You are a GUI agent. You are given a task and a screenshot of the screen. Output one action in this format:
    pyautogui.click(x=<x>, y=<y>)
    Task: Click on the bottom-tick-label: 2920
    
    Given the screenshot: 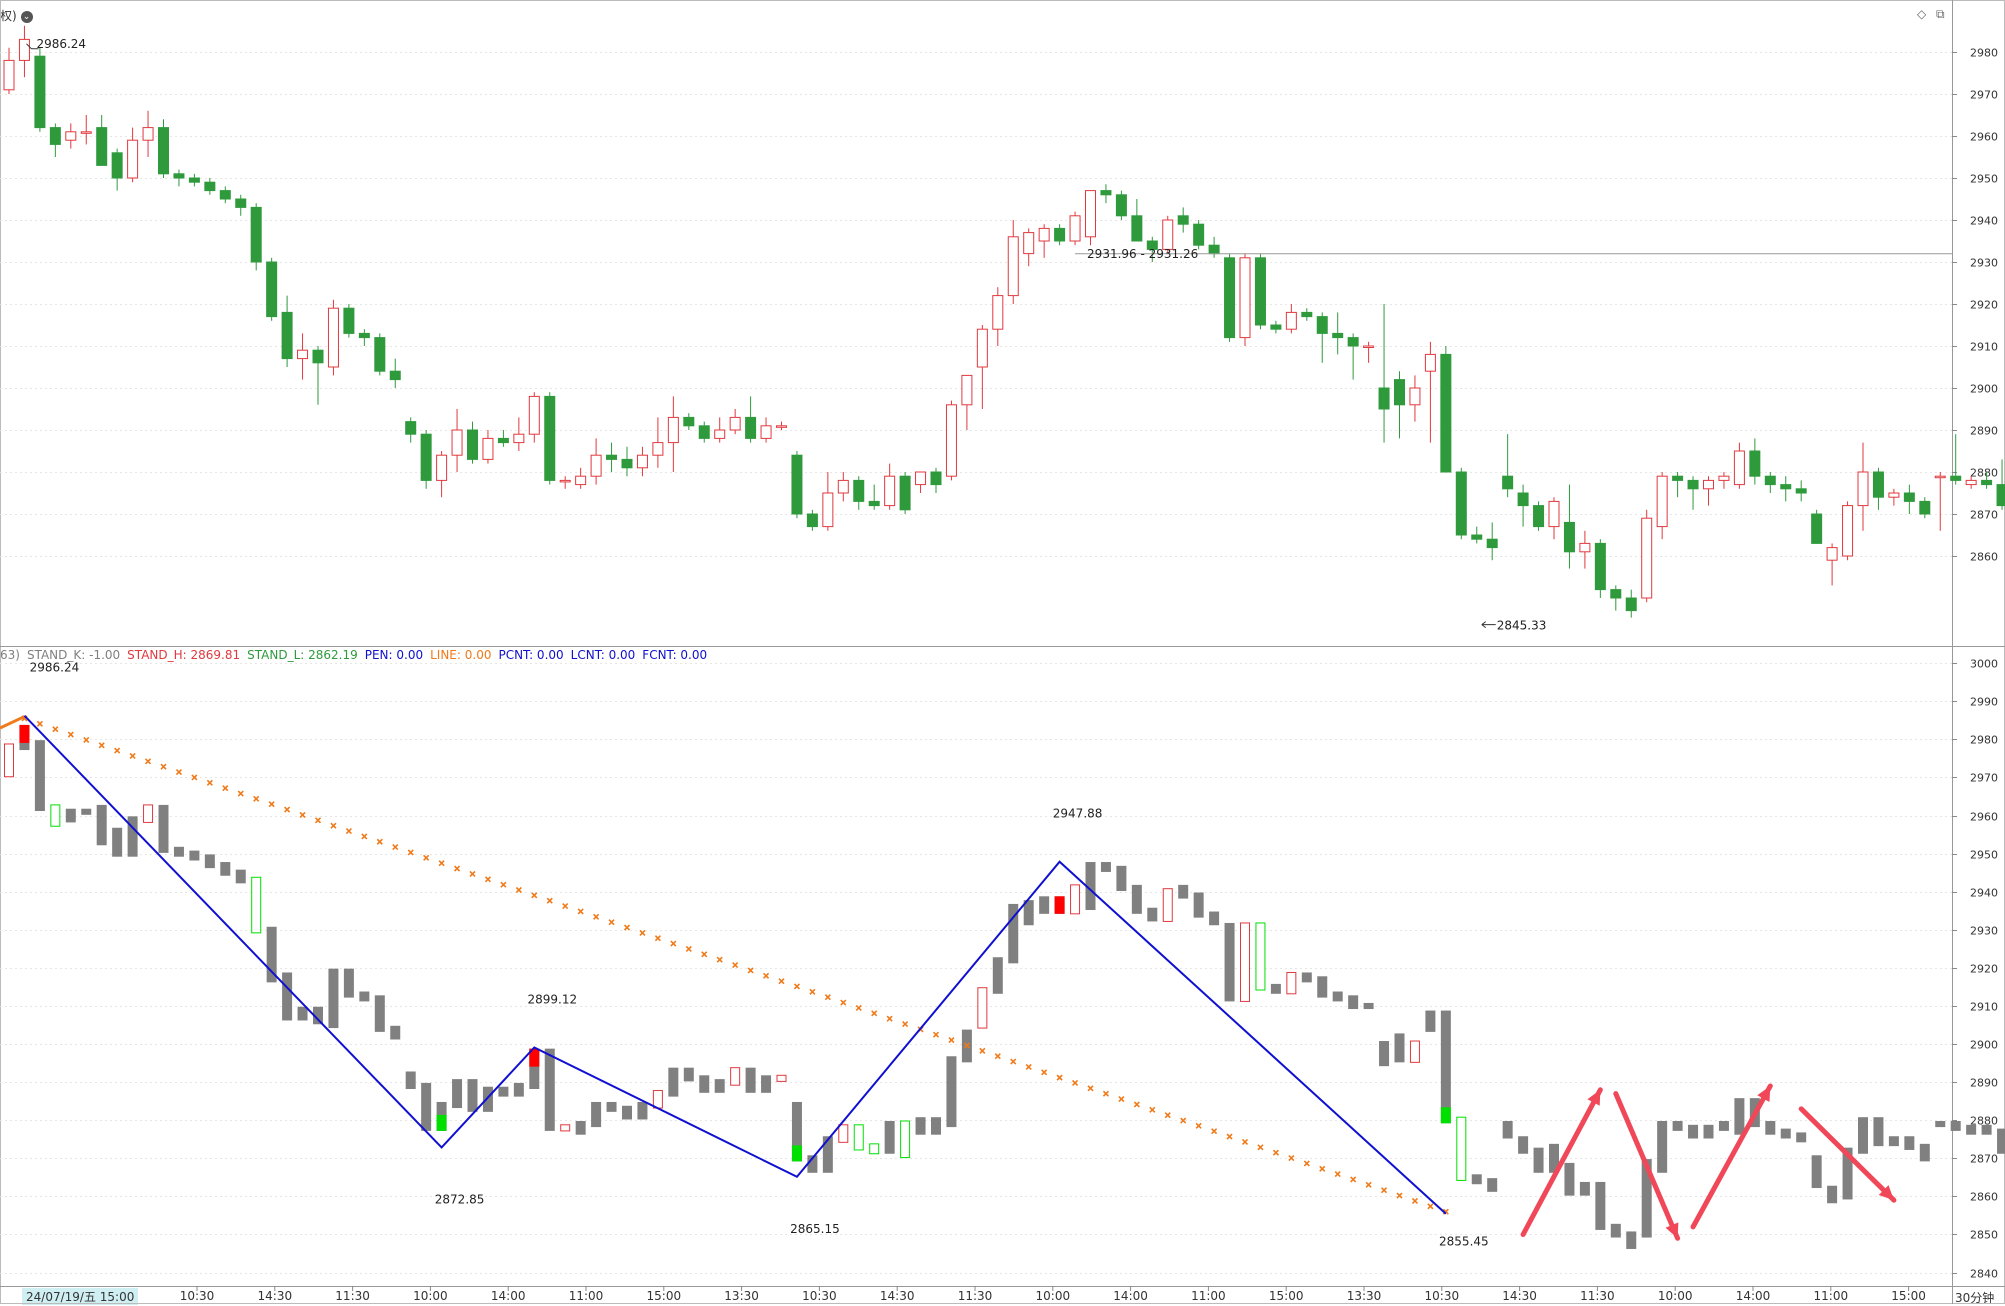 What is the action you would take?
    pyautogui.click(x=1984, y=969)
    